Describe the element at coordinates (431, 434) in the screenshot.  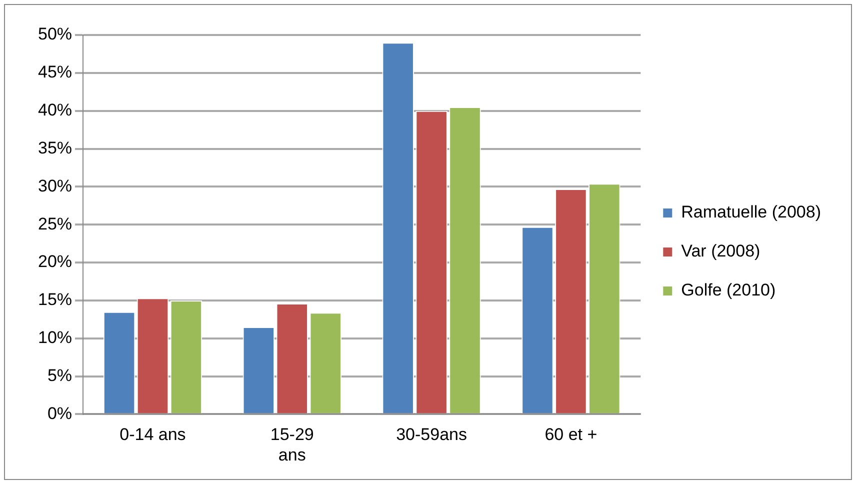
I see `x-tick-label: 30-59ans` at that location.